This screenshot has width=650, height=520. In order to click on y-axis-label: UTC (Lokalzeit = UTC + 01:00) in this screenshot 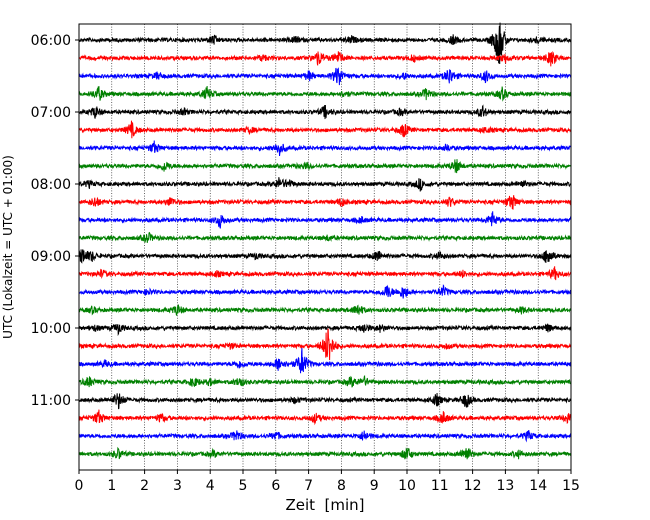, I will do `click(8, 247)`.